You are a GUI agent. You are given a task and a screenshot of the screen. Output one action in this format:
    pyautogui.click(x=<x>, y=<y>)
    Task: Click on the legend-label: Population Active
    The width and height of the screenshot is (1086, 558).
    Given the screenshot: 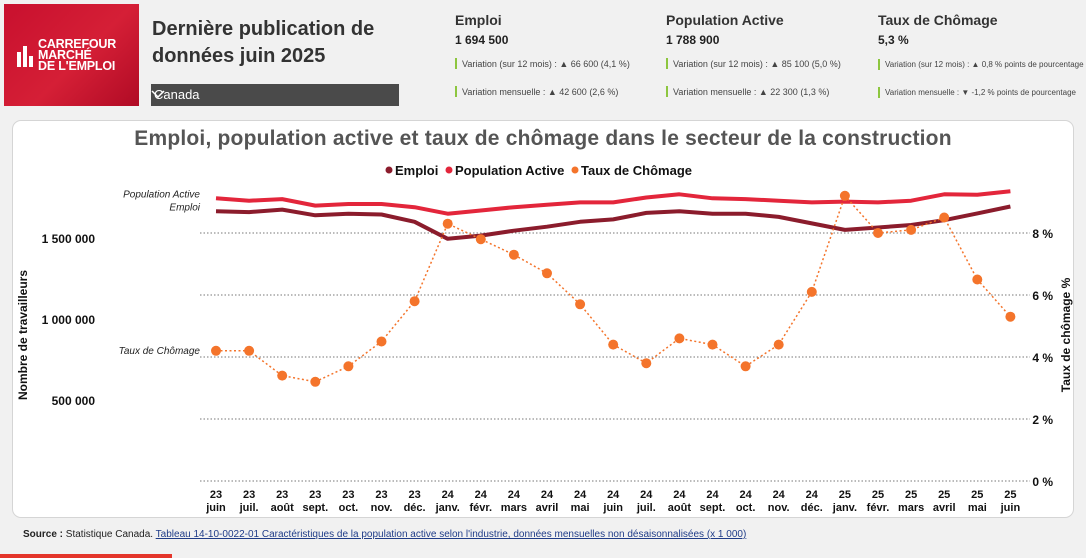 What is the action you would take?
    pyautogui.click(x=509, y=170)
    